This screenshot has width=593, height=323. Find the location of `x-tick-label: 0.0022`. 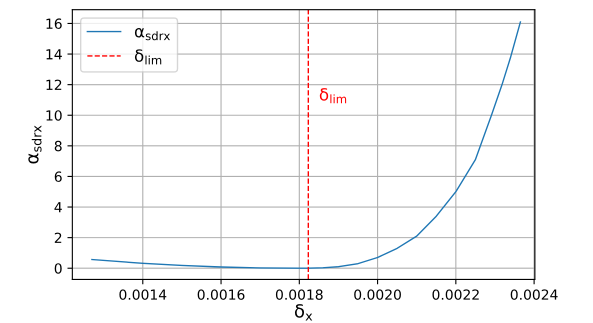

x-tick-label: 0.0022 is located at coordinates (455, 294).